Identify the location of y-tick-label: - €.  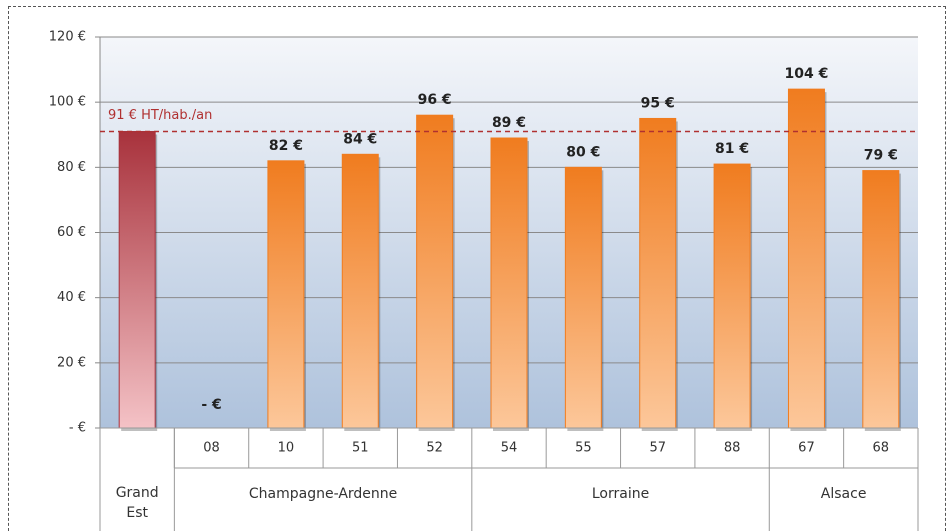
(77, 428).